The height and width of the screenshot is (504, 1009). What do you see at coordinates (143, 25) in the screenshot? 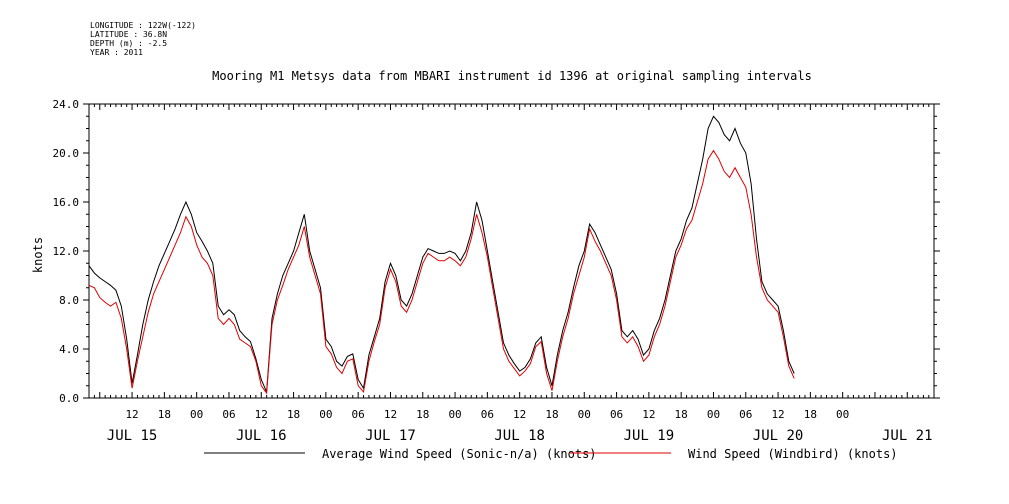
I see `meta-longitude: LONGITUDE : 122W(-122)` at bounding box center [143, 25].